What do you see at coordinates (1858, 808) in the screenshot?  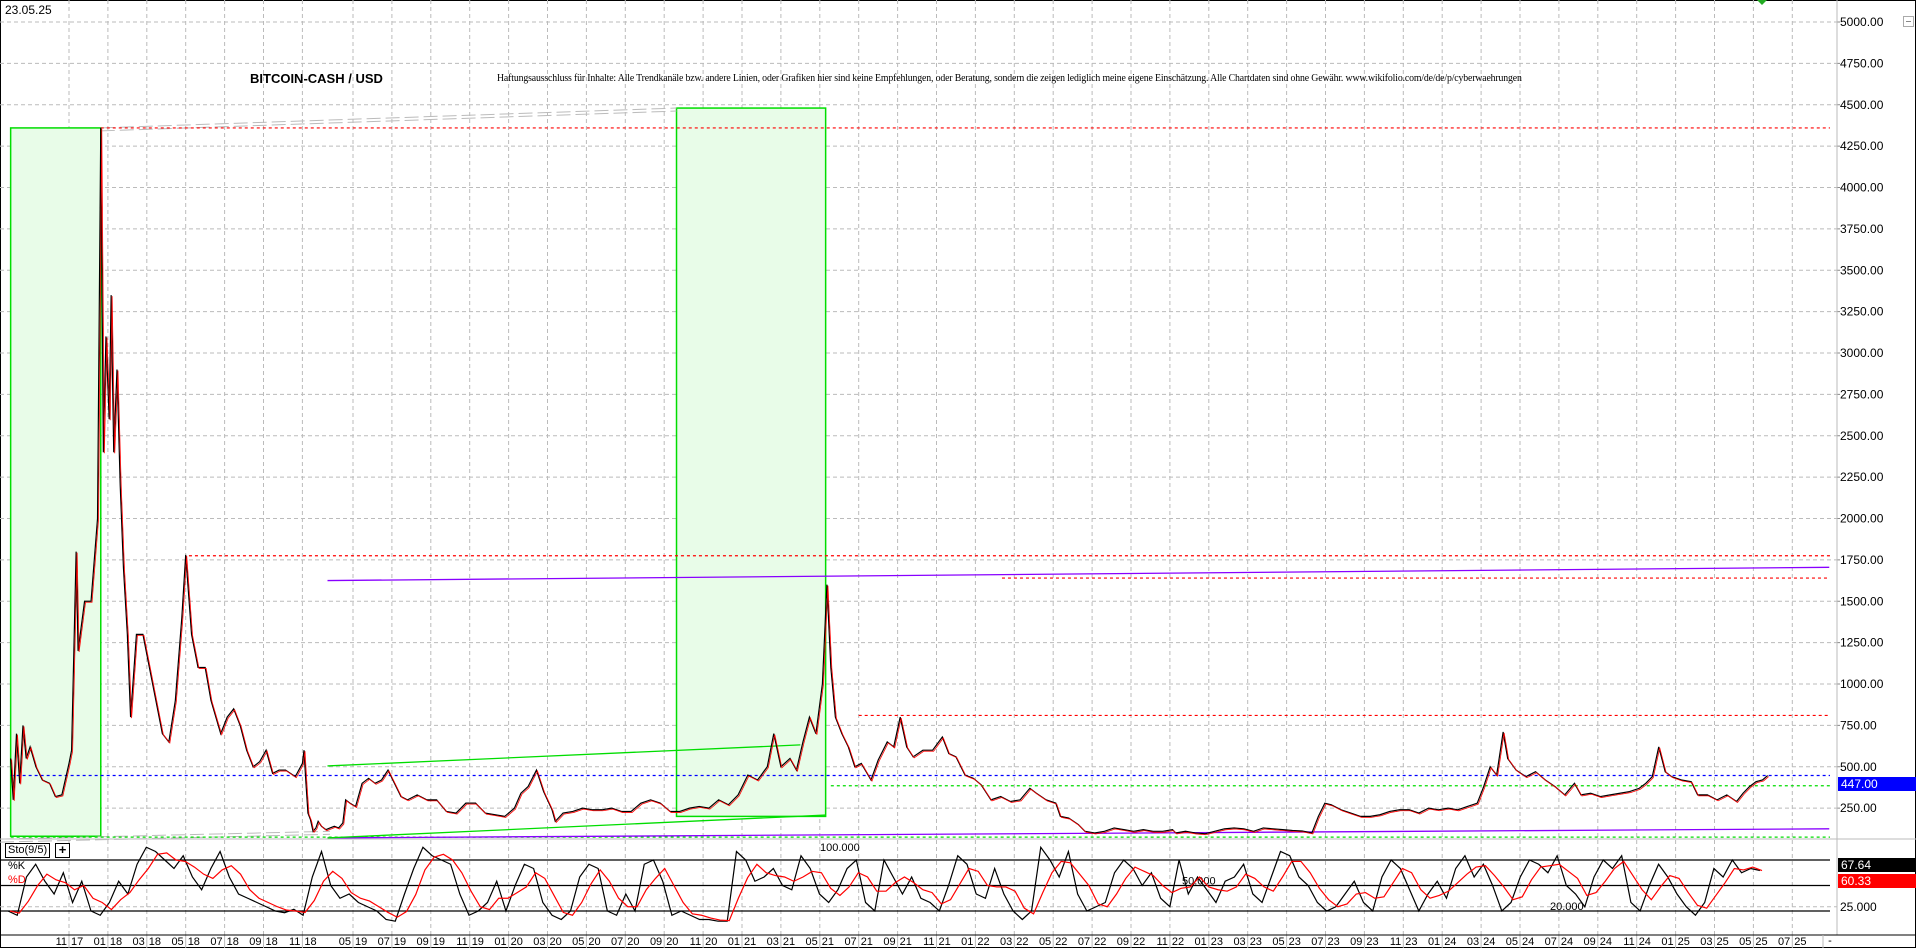 I see `y-tick-label: 250.00` at bounding box center [1858, 808].